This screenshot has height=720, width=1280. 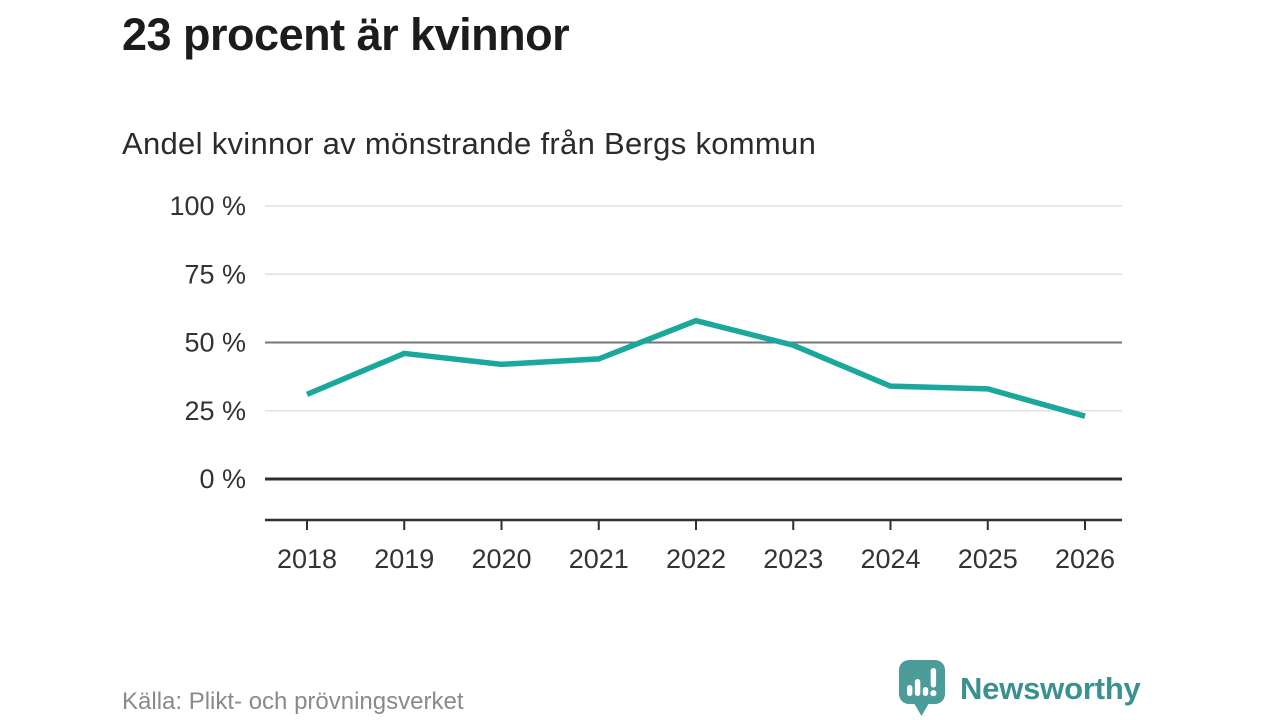 What do you see at coordinates (696, 559) in the screenshot?
I see `x-tick-label: 2022` at bounding box center [696, 559].